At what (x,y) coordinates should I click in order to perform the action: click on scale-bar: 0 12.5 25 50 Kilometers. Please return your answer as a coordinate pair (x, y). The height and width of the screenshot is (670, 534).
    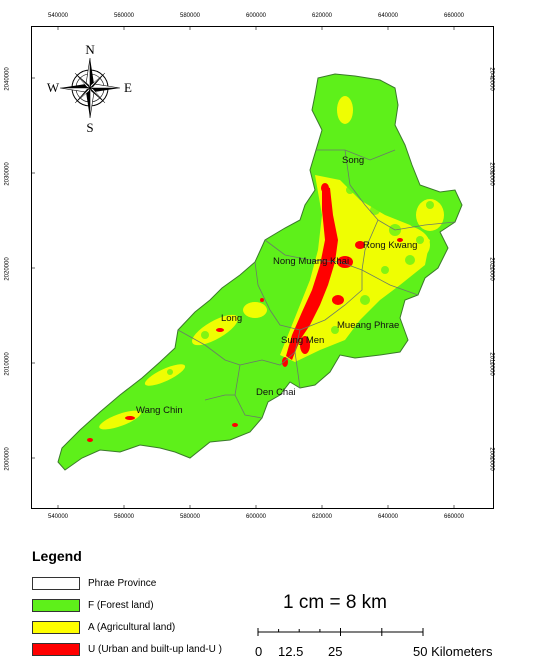
    Looking at the image, I should click on (374, 643).